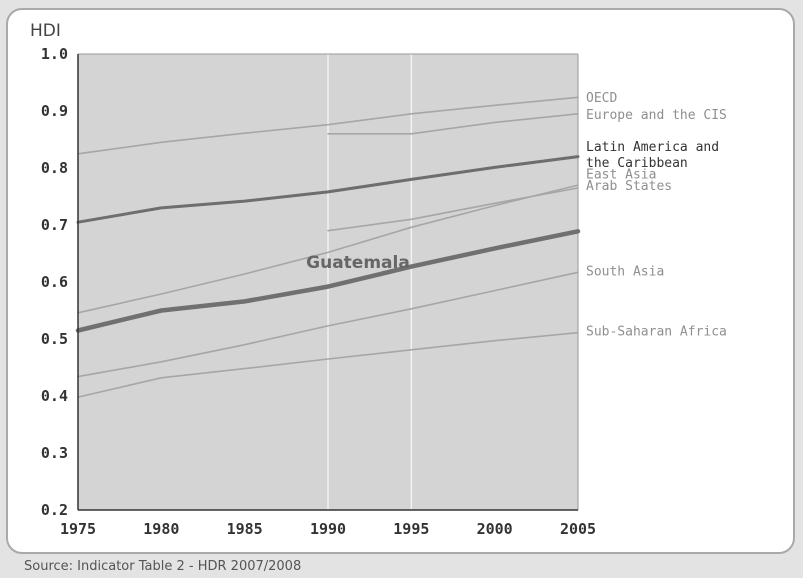 This screenshot has width=803, height=578. I want to click on series-label: OECD, so click(601, 98).